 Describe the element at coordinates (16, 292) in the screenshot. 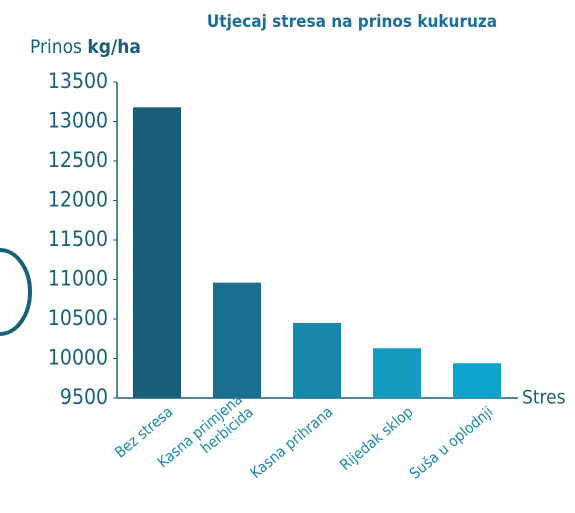

I see `decoration` at that location.